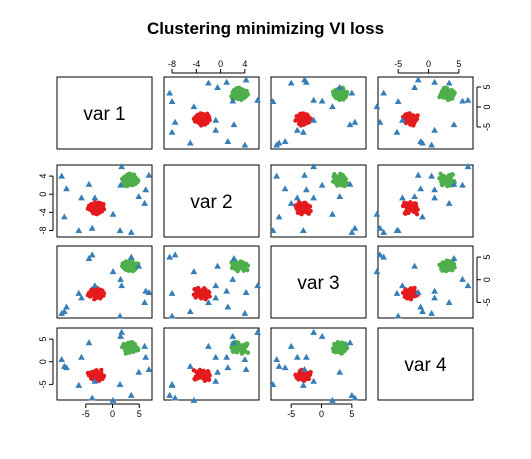 The width and height of the screenshot is (531, 459). I want to click on variable-label: var 1, so click(104, 114).